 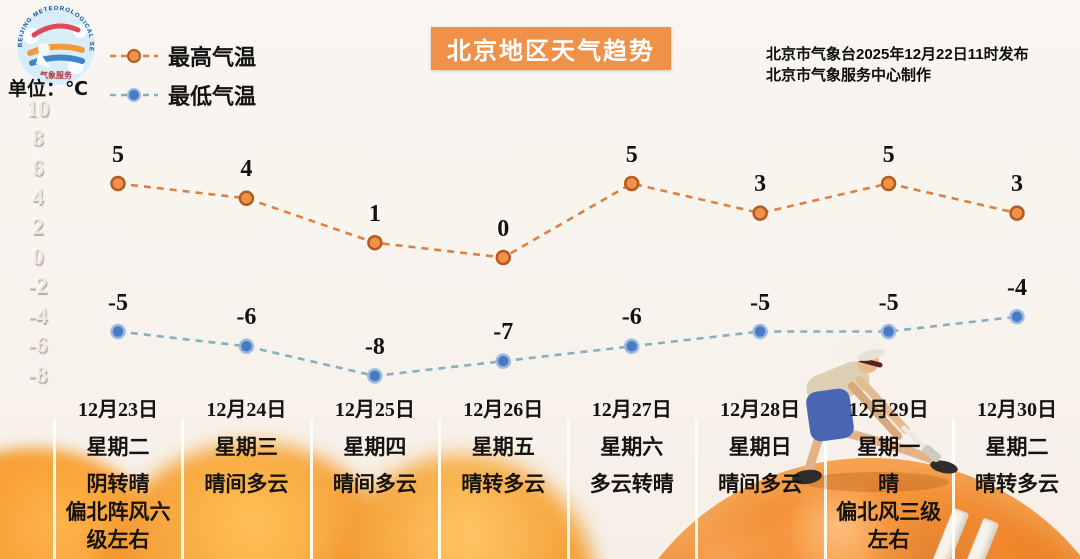 I want to click on y-axis-tick: -2, so click(x=38, y=286).